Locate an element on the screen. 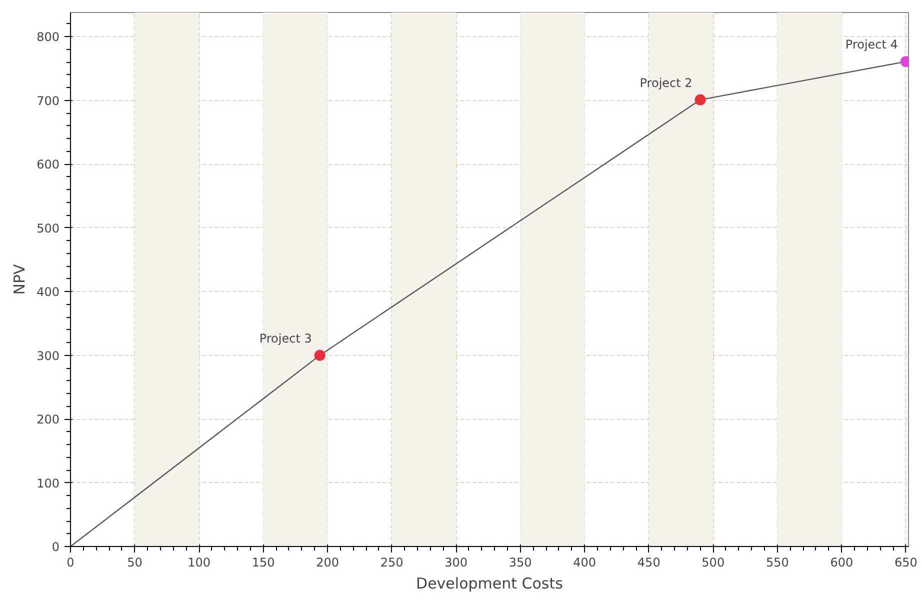 Image resolution: width=922 pixels, height=601 pixels. x-tick-label: 550 is located at coordinates (777, 563).